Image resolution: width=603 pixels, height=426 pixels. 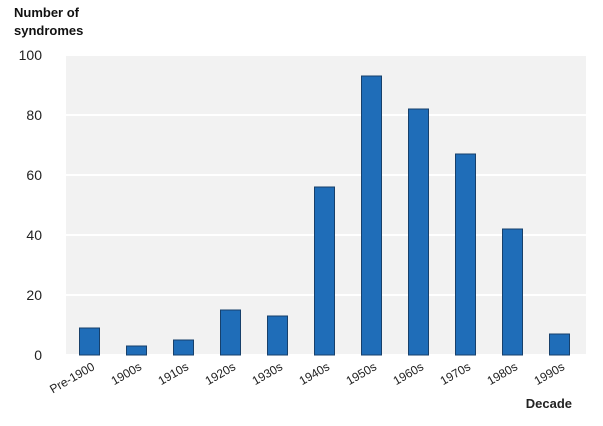 What do you see at coordinates (126, 373) in the screenshot?
I see `x-tick-label: 1900s` at bounding box center [126, 373].